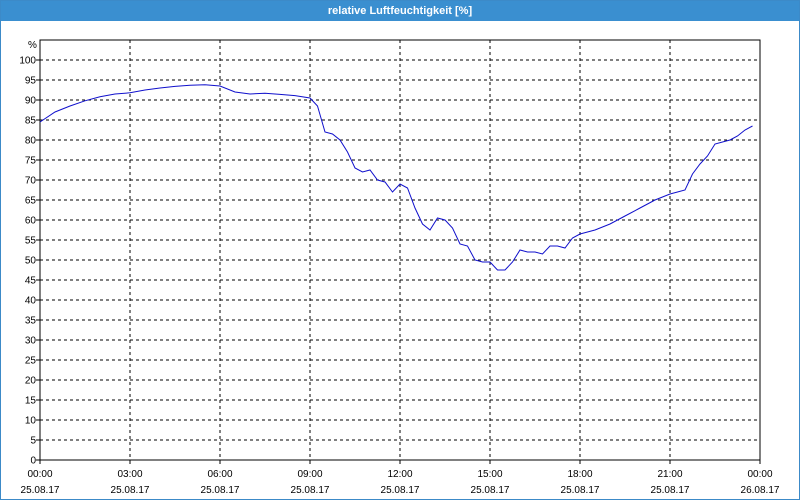 The image size is (800, 500). I want to click on x-tick-label-time: 15:00, so click(489, 474).